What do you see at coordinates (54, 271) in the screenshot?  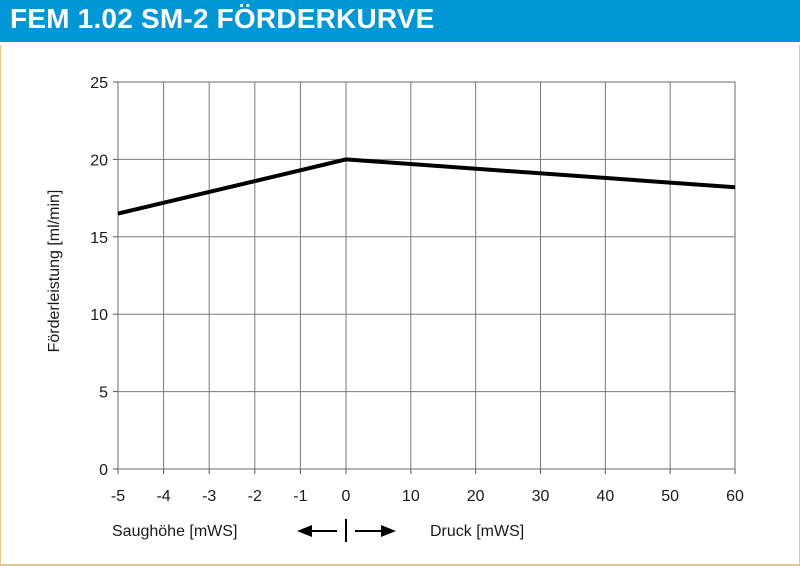 I see `y-axis-title: Förderleistung [ml/min]` at bounding box center [54, 271].